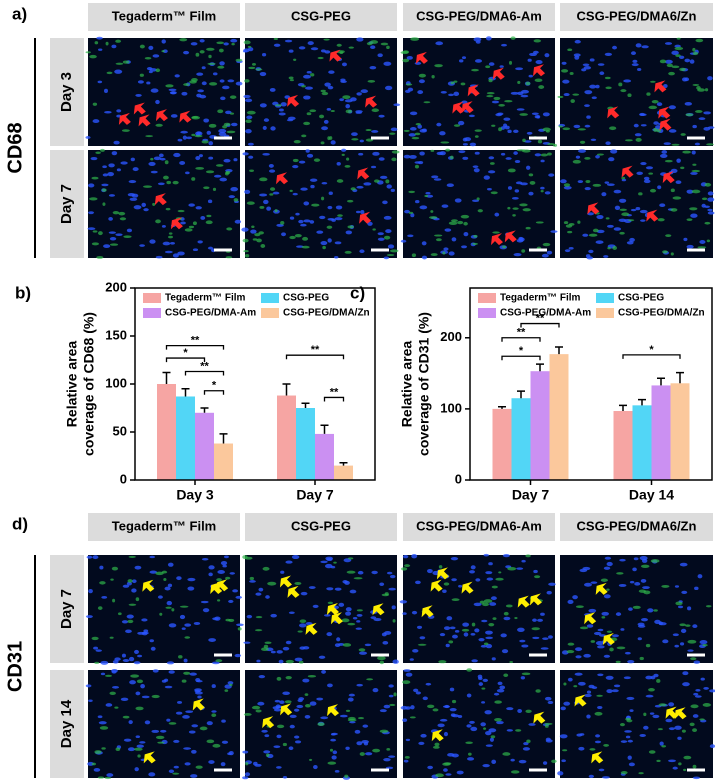 This screenshot has height=782, width=715. What do you see at coordinates (478, 723) in the screenshot?
I see `micrograph` at bounding box center [478, 723].